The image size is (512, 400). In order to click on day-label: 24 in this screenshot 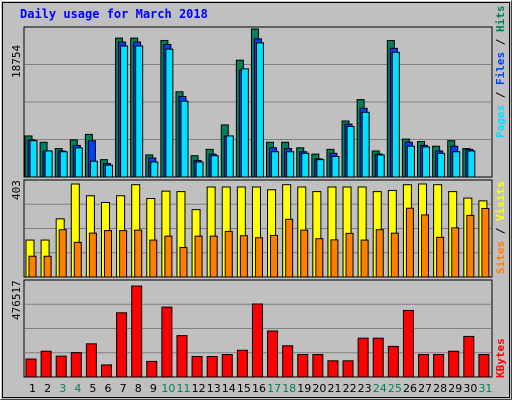, I will do `click(380, 388)`.